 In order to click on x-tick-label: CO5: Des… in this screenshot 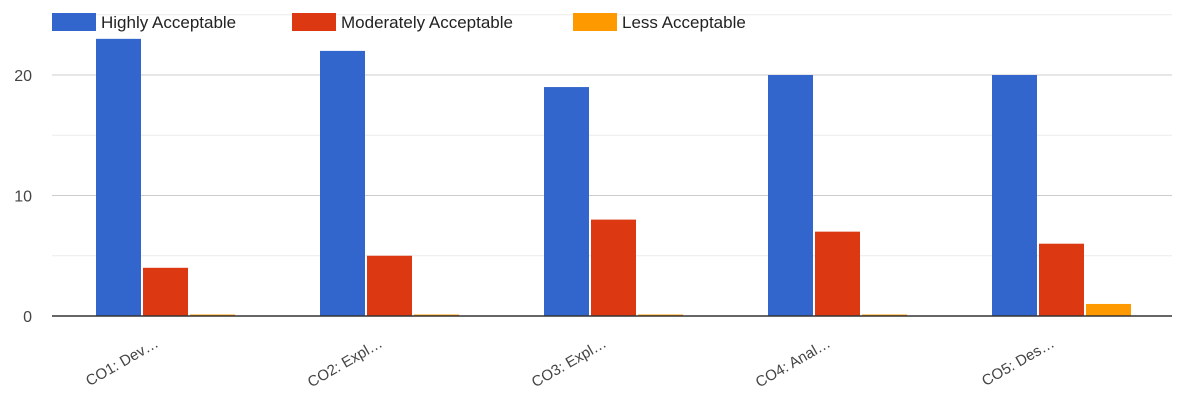, I will do `click(1018, 362)`.